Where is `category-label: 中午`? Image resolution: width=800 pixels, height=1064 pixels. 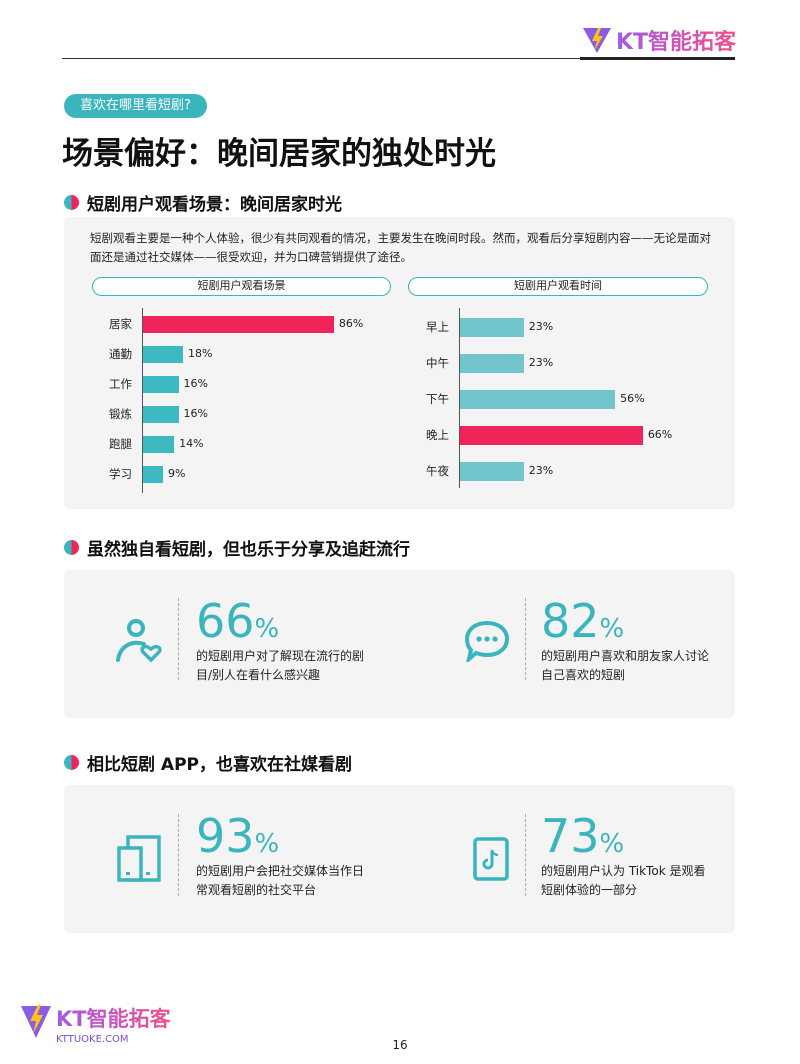
category-label: 中午 is located at coordinates (437, 363).